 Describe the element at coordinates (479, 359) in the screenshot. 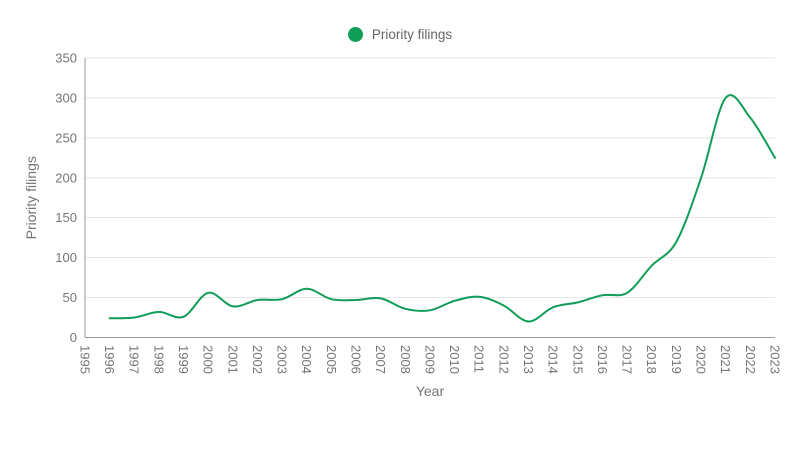

I see `x-tick-label: 2011` at that location.